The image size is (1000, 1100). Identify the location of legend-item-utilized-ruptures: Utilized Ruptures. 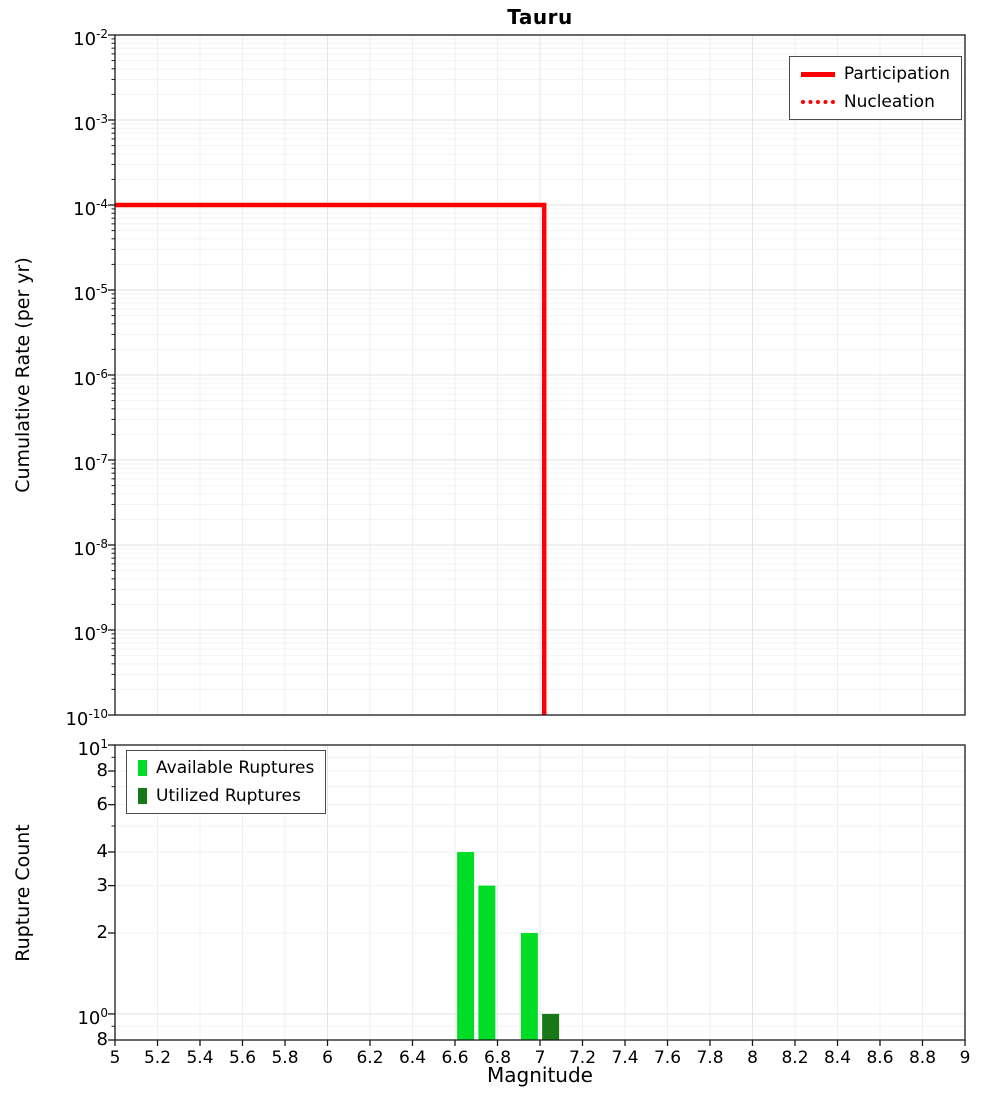
(226, 796).